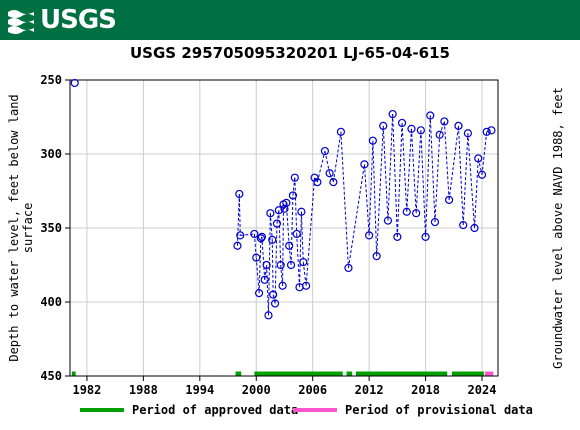  I want to click on chart-title: USGS 295705095320201 LJ-65-04-615, so click(290, 53).